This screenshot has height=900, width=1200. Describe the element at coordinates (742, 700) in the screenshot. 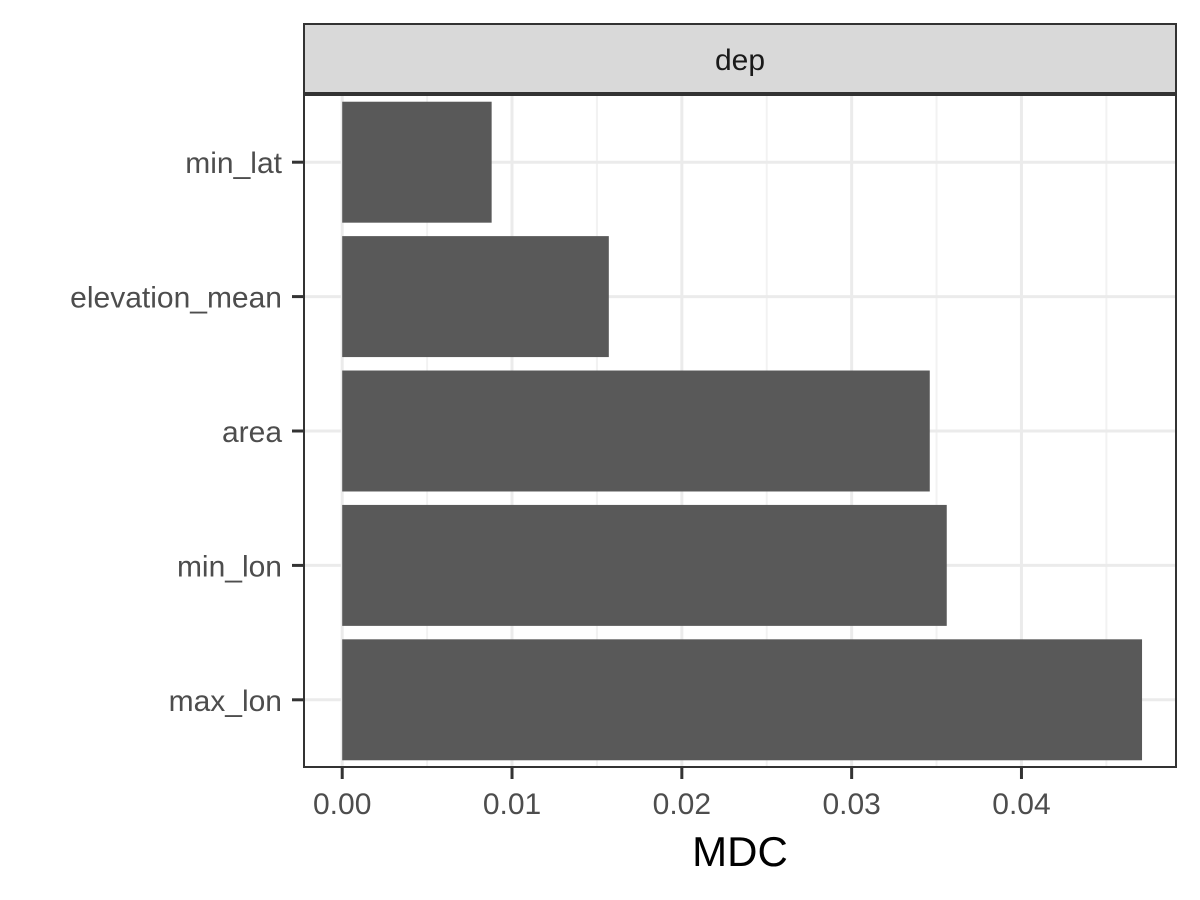

I see `bar-max-lon` at that location.